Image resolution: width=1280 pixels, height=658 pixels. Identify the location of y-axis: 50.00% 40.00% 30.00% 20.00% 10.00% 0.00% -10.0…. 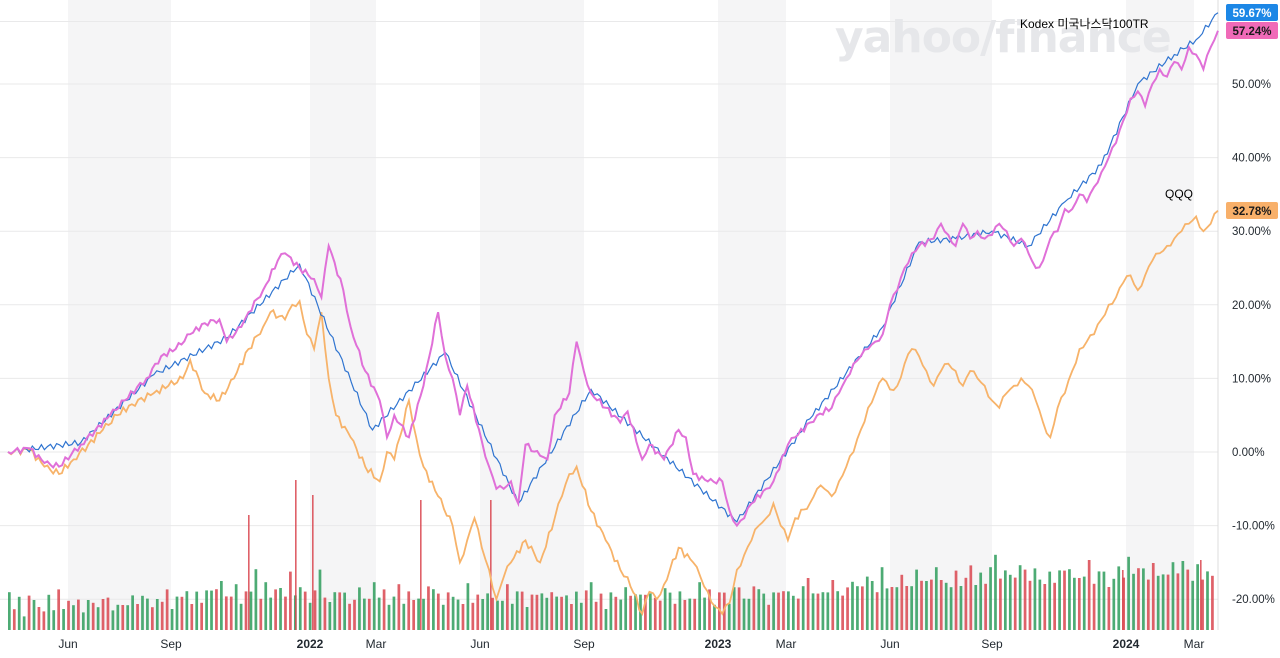
(1253, 342).